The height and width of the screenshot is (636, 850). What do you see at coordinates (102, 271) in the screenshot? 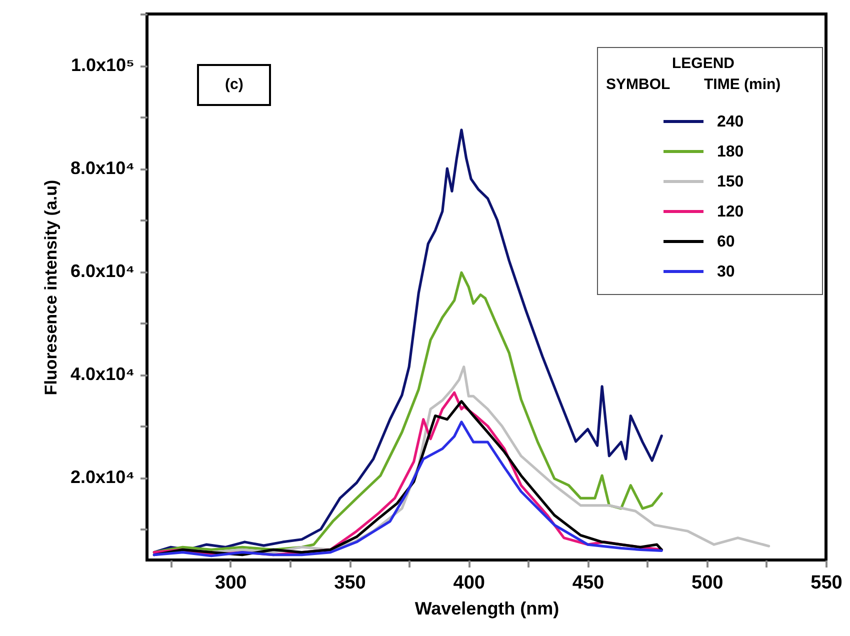
I see `y-tick-label: 6.0x10⁴` at bounding box center [102, 271].